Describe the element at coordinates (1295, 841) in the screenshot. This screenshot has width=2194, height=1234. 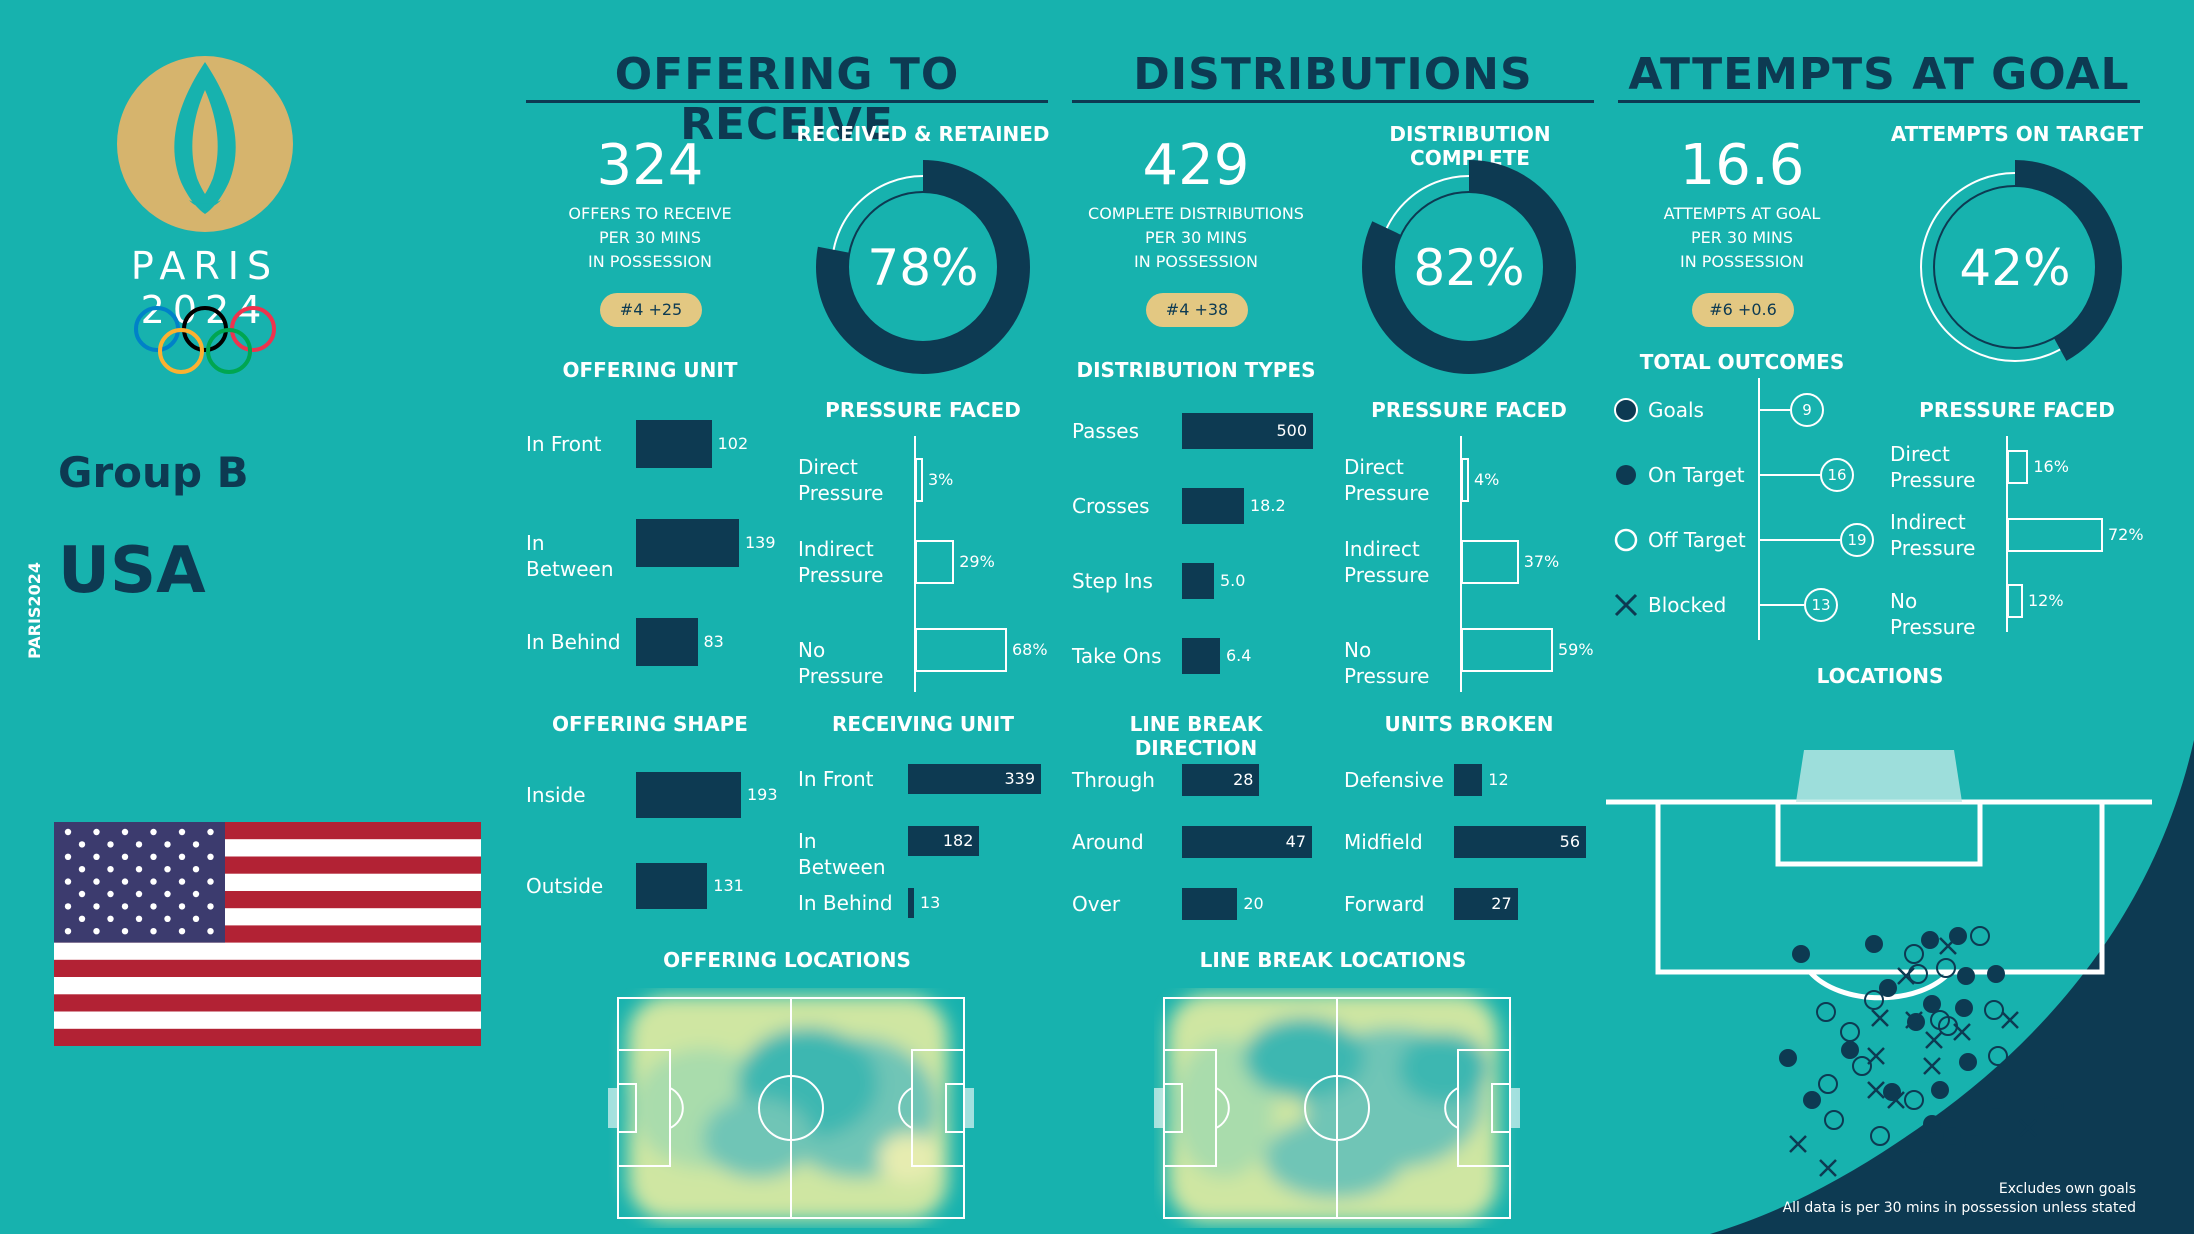
I see `bar-value-label: 47` at that location.